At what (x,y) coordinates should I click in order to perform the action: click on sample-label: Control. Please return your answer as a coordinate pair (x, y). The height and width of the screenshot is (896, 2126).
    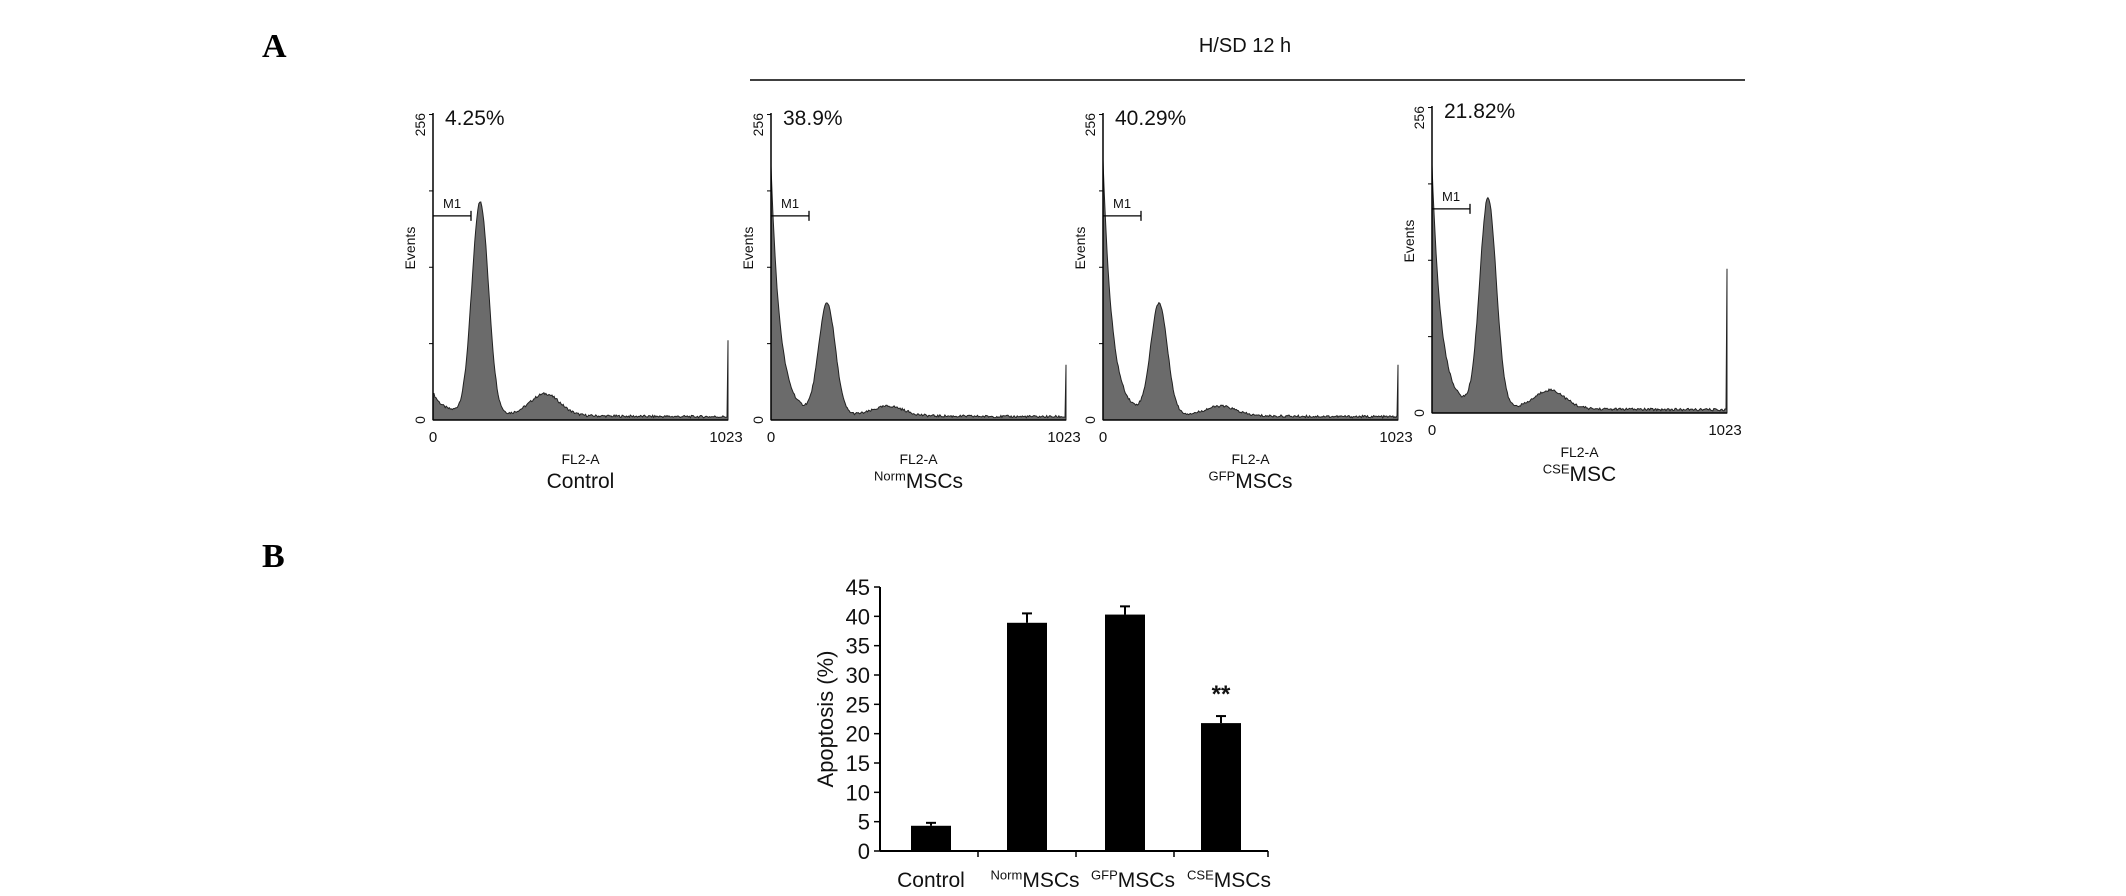
    Looking at the image, I should click on (581, 481).